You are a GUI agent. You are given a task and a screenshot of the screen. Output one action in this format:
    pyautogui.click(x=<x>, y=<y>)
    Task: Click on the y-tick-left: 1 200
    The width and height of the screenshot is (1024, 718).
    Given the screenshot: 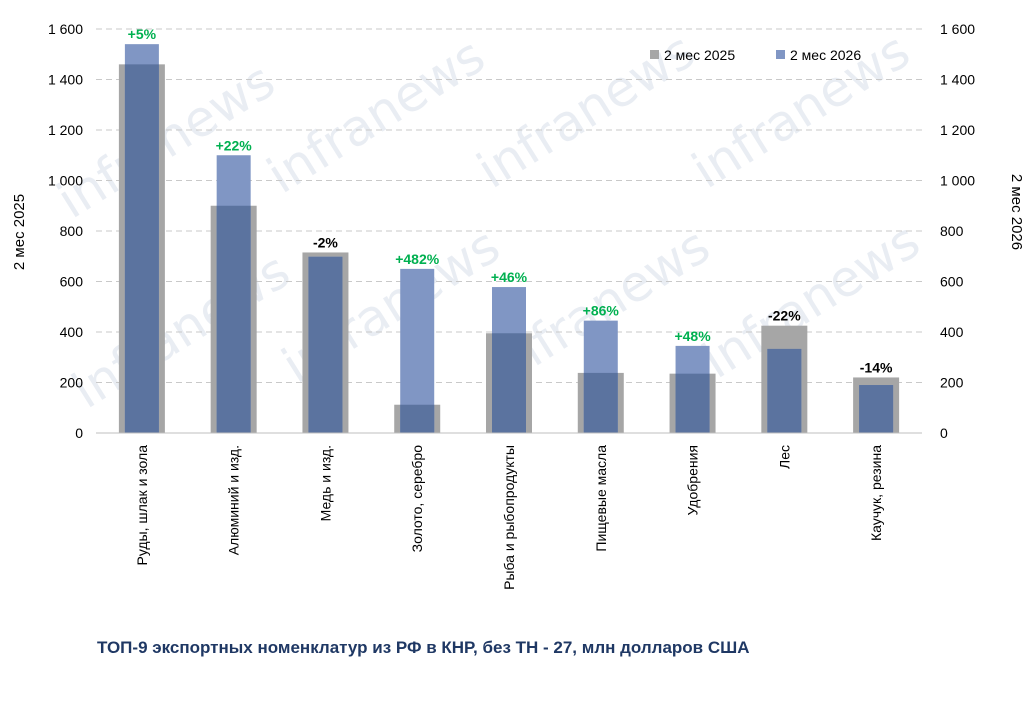 What is the action you would take?
    pyautogui.click(x=65, y=130)
    